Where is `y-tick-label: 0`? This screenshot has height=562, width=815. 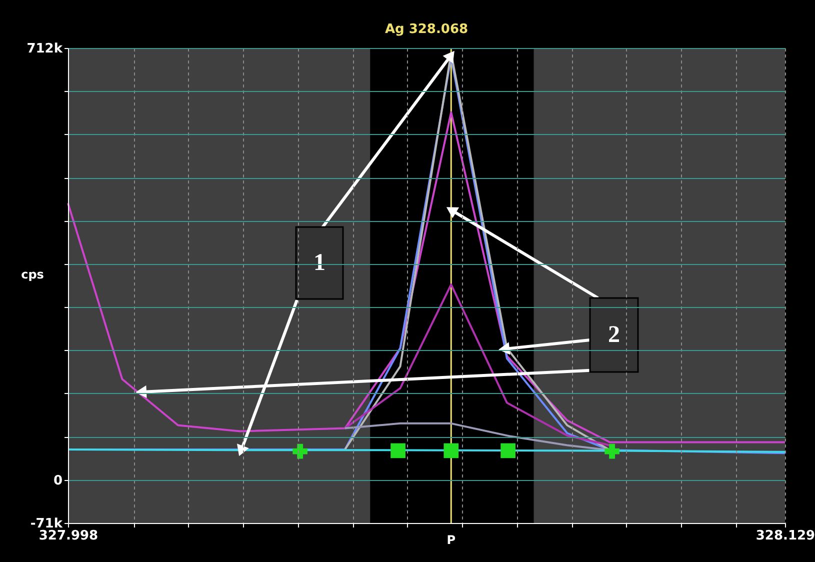
y-tick-label: 0 is located at coordinates (57, 480).